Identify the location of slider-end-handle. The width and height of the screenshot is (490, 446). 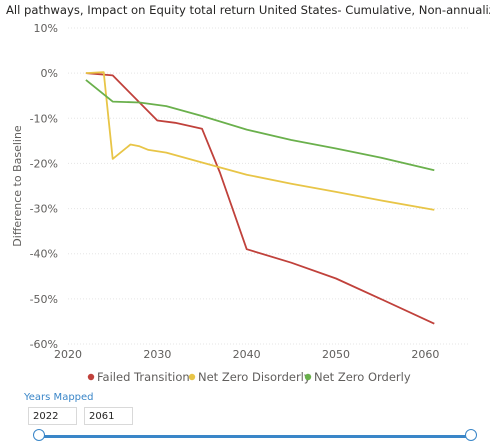
(471, 435).